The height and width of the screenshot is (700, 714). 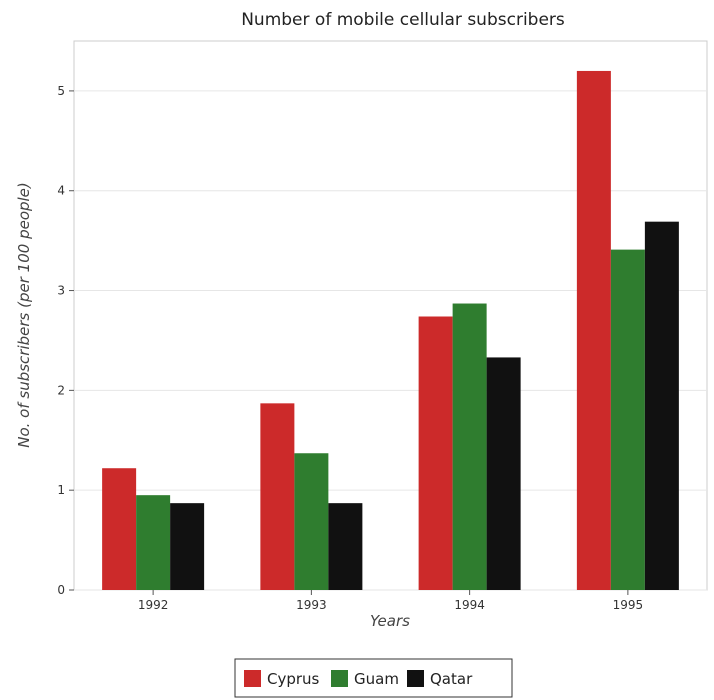 What do you see at coordinates (61, 390) in the screenshot?
I see `y-tick-label: 2` at bounding box center [61, 390].